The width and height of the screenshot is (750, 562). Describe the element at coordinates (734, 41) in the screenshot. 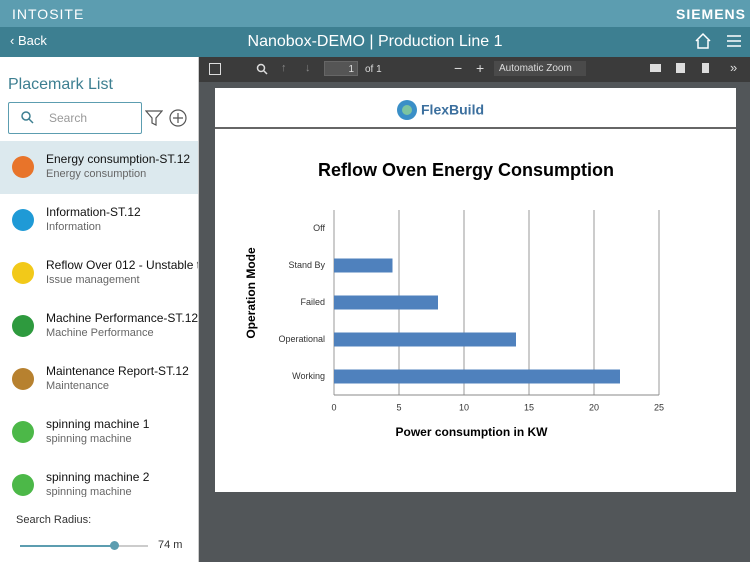

I see `menu-button` at that location.